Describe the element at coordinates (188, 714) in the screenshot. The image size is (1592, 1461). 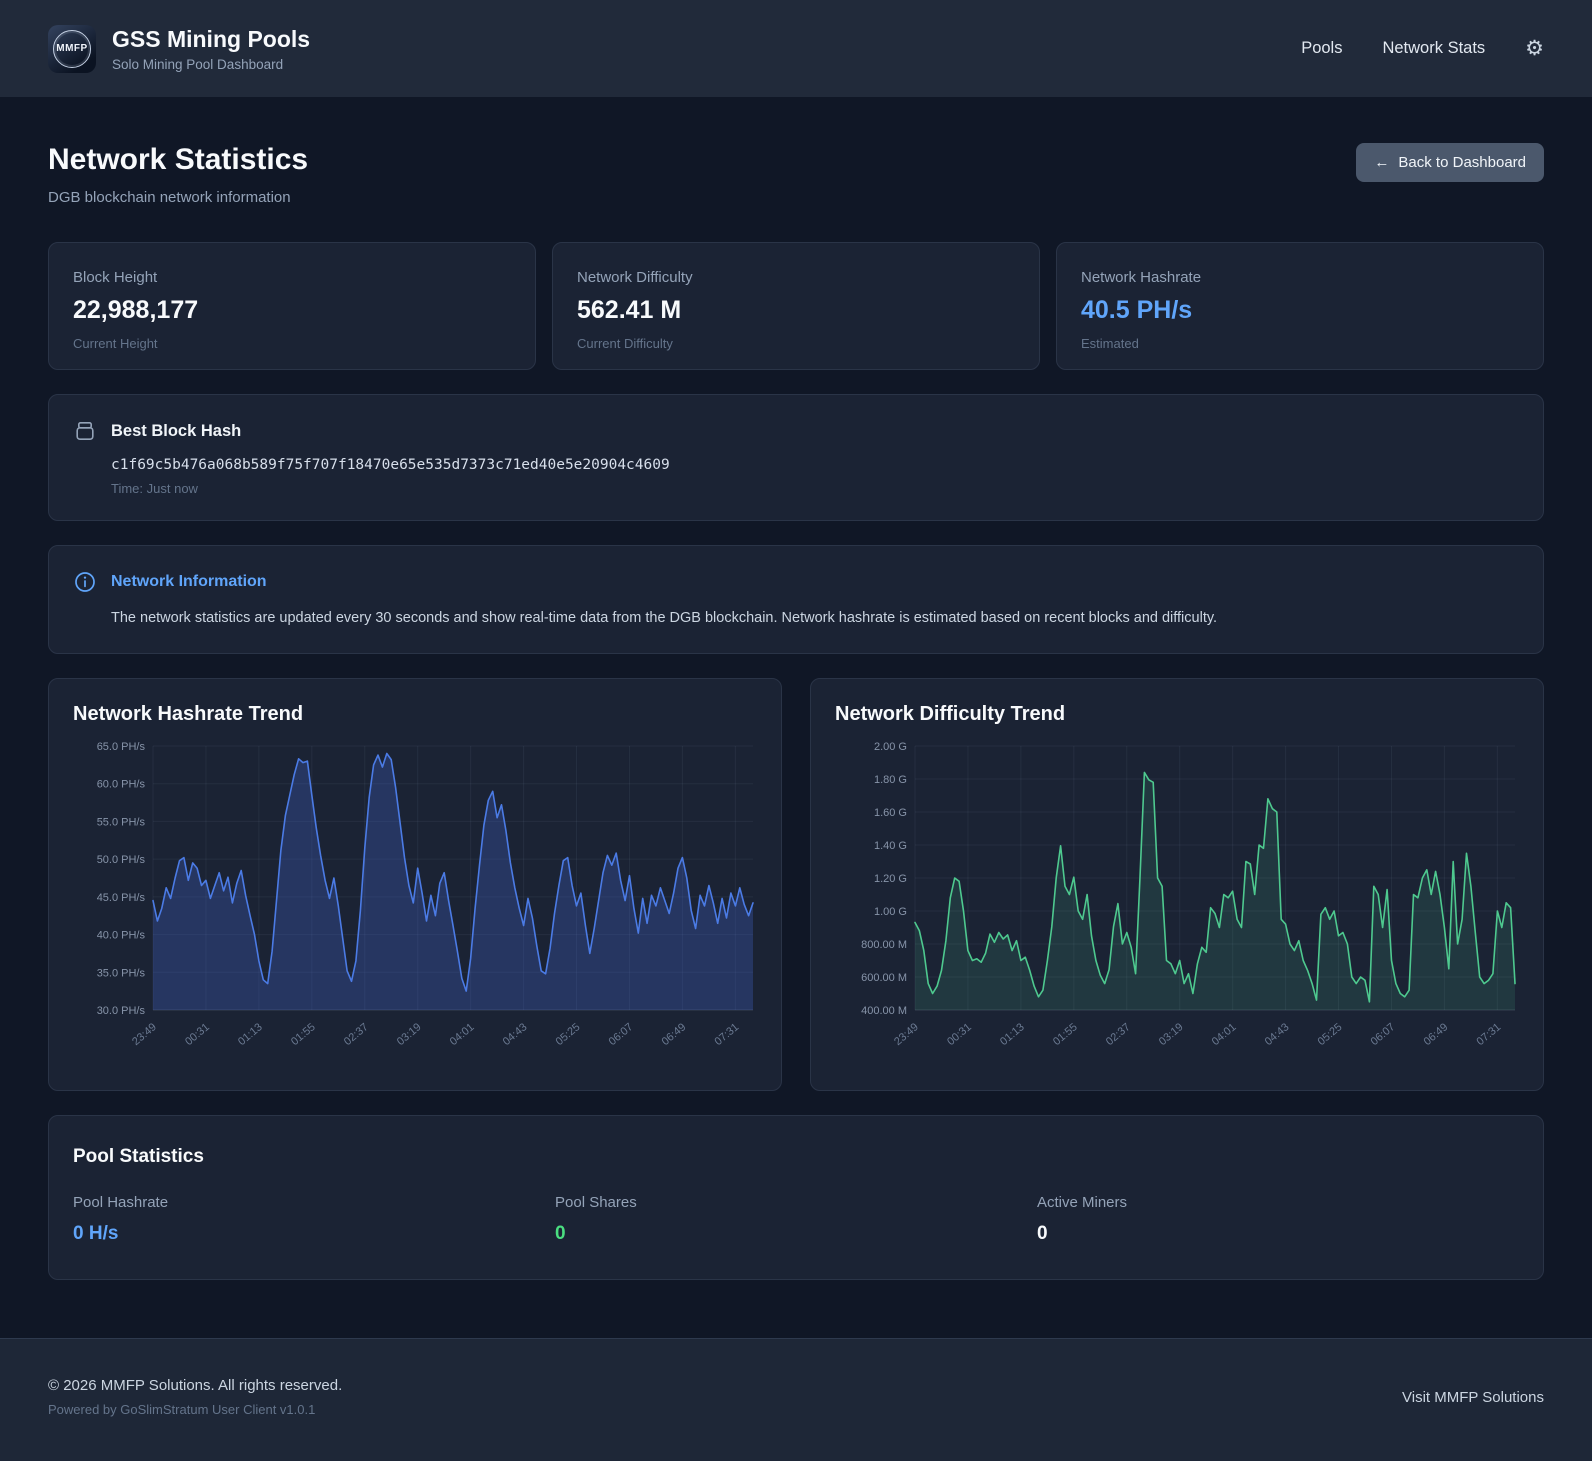
I see `hashrate-chart-title: Network Hashrate Trend` at that location.